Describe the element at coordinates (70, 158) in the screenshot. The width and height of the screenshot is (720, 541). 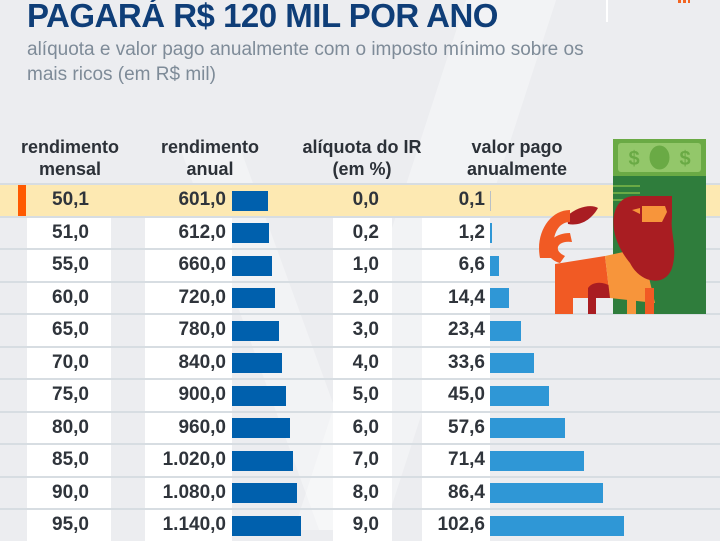
I see `column-header-monthly: rendimento mensal` at that location.